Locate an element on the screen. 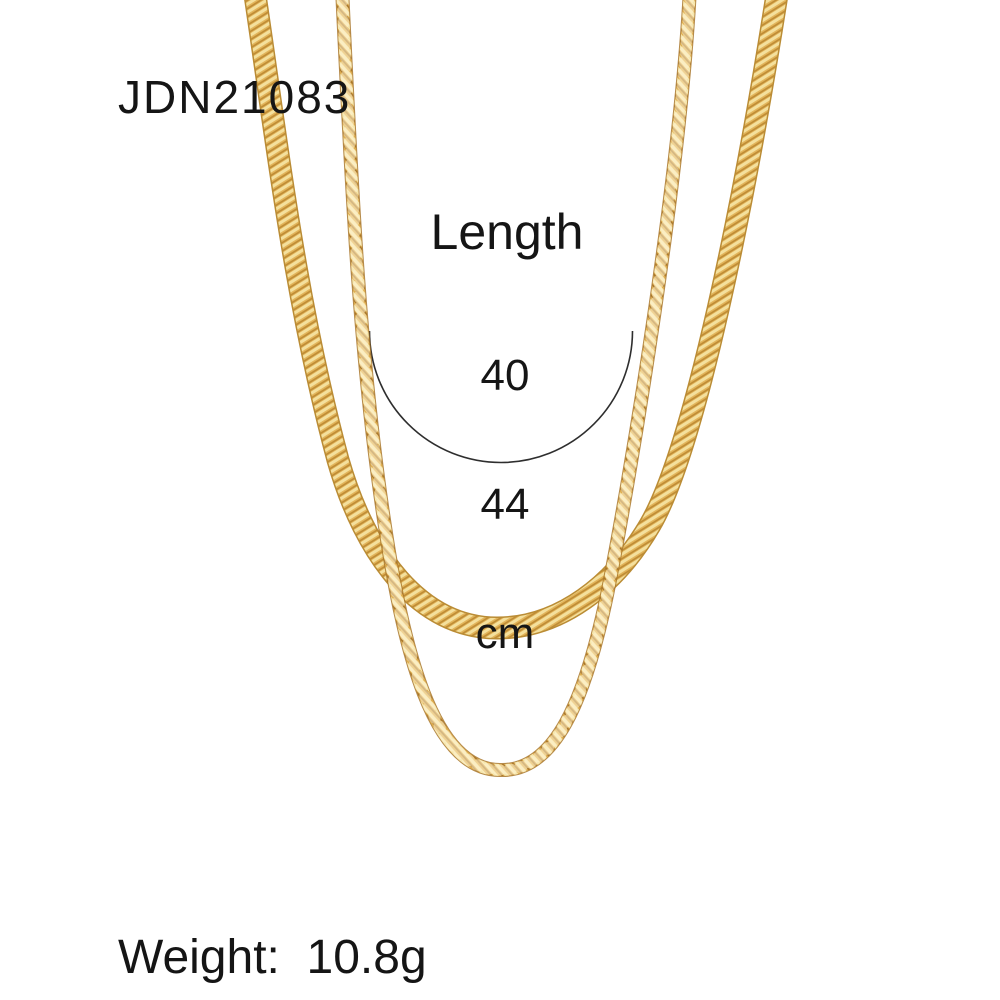  length-value-44: 44 is located at coordinates (505, 504).